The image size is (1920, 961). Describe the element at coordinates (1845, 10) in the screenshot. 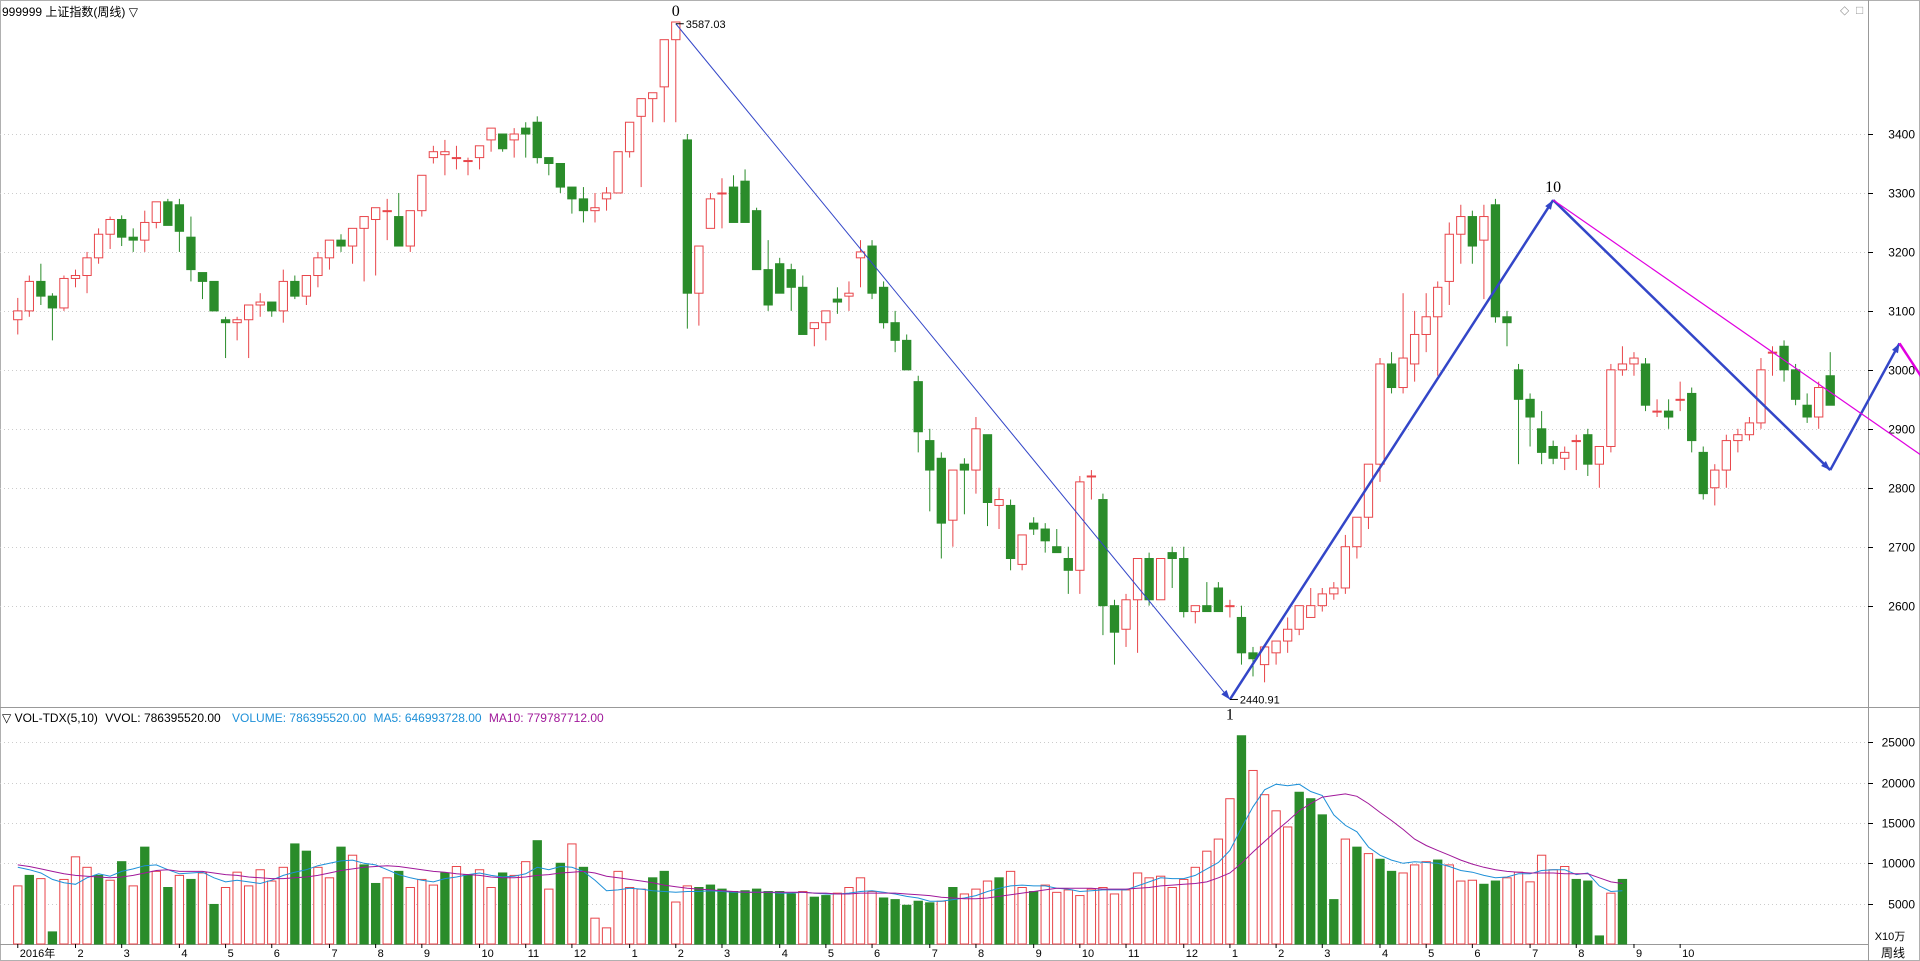

I see `diamond-icon: ◇` at that location.